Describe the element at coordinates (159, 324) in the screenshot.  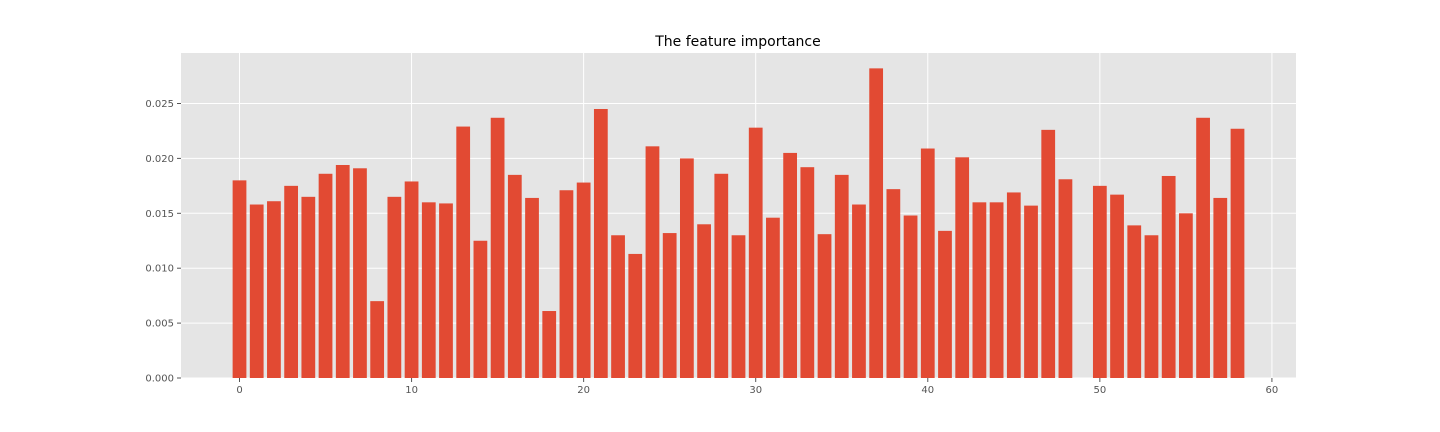
I see `y-tick-label: 0.005` at that location.